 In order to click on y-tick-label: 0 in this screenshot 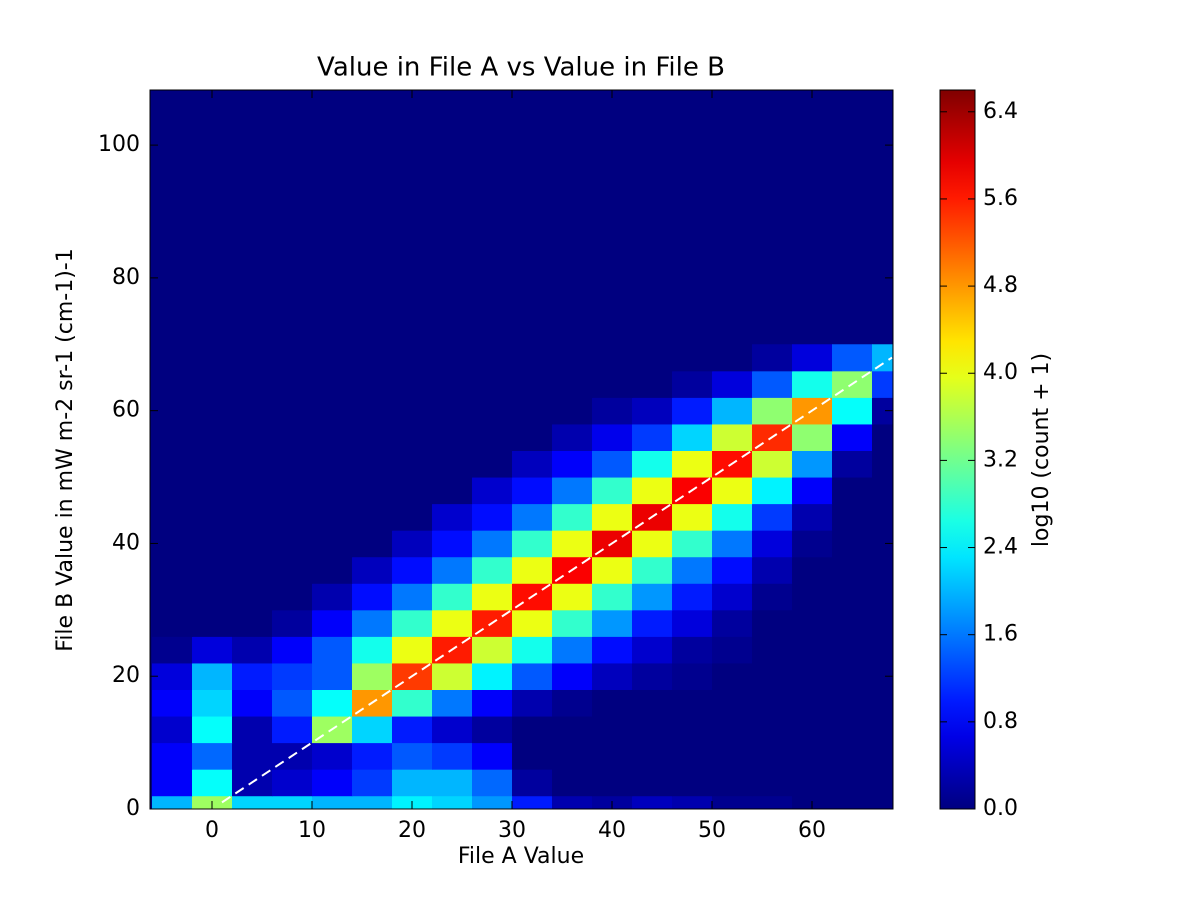, I will do `click(133, 808)`.